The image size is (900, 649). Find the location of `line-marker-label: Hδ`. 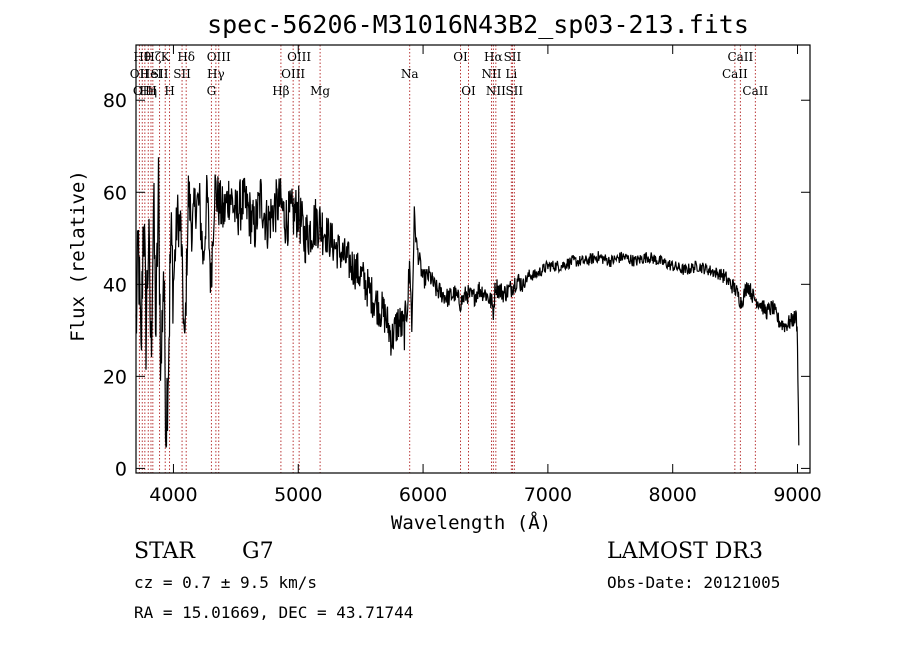

line-marker-label: Hδ is located at coordinates (186, 57).